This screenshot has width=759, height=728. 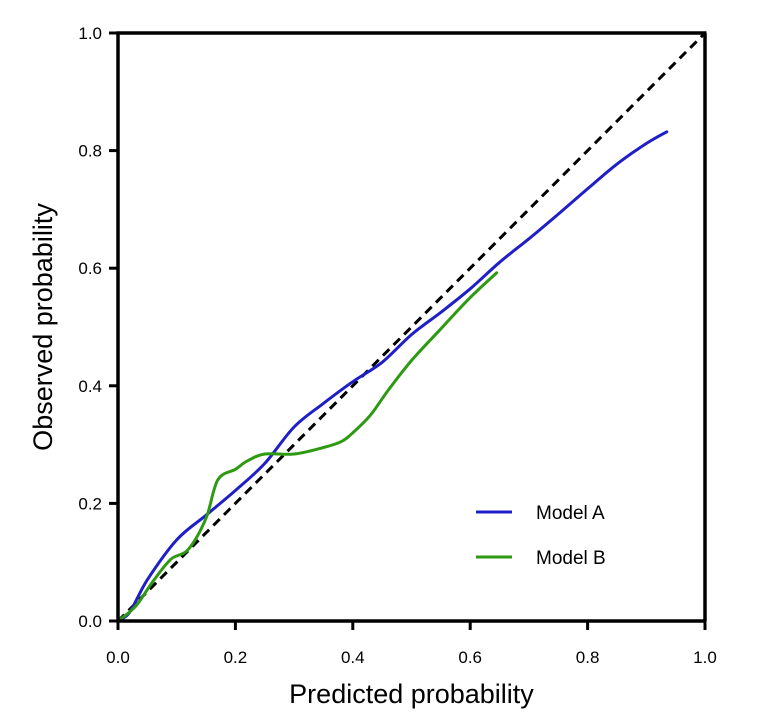 What do you see at coordinates (411, 694) in the screenshot?
I see `x-axis-title: Predicted probability` at bounding box center [411, 694].